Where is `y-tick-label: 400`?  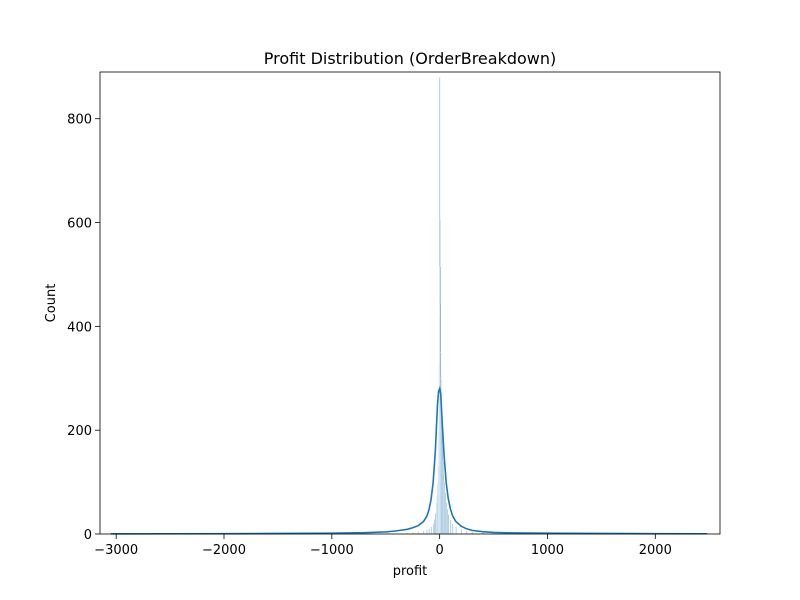 y-tick-label: 400 is located at coordinates (79, 327).